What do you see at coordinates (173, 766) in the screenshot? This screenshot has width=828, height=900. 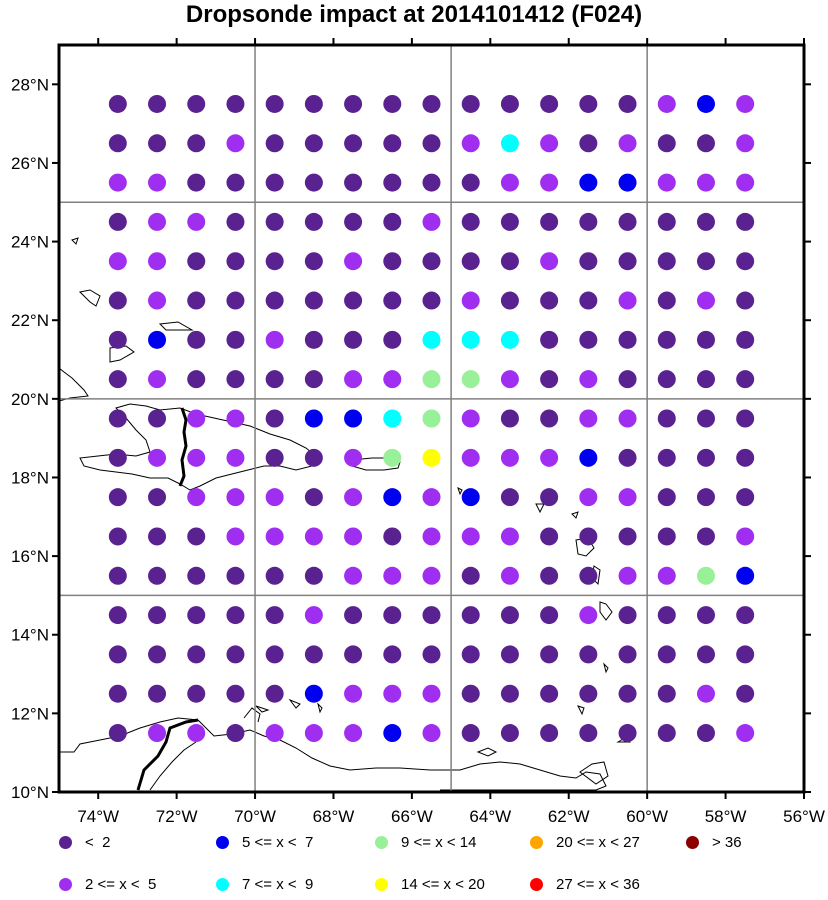 I see `lake-maracaibo` at bounding box center [173, 766].